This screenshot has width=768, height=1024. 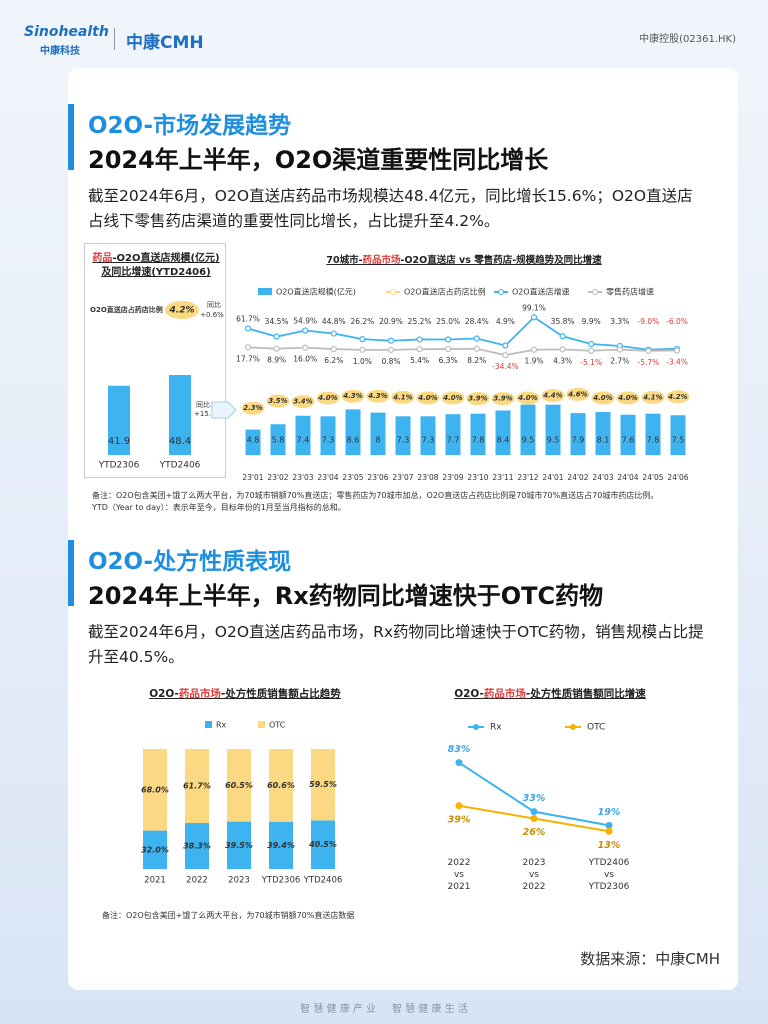 I want to click on title-part: -O2O直送店 vs 零售药店-规模趋势及同比增速, so click(x=501, y=260).